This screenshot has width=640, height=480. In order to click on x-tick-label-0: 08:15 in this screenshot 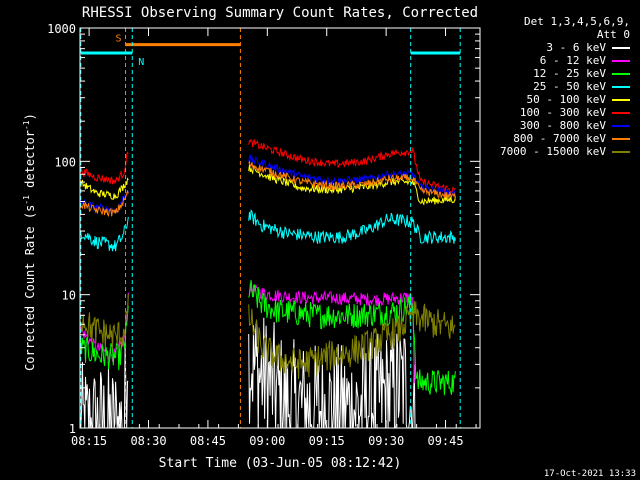, I will do `click(89, 441)`.